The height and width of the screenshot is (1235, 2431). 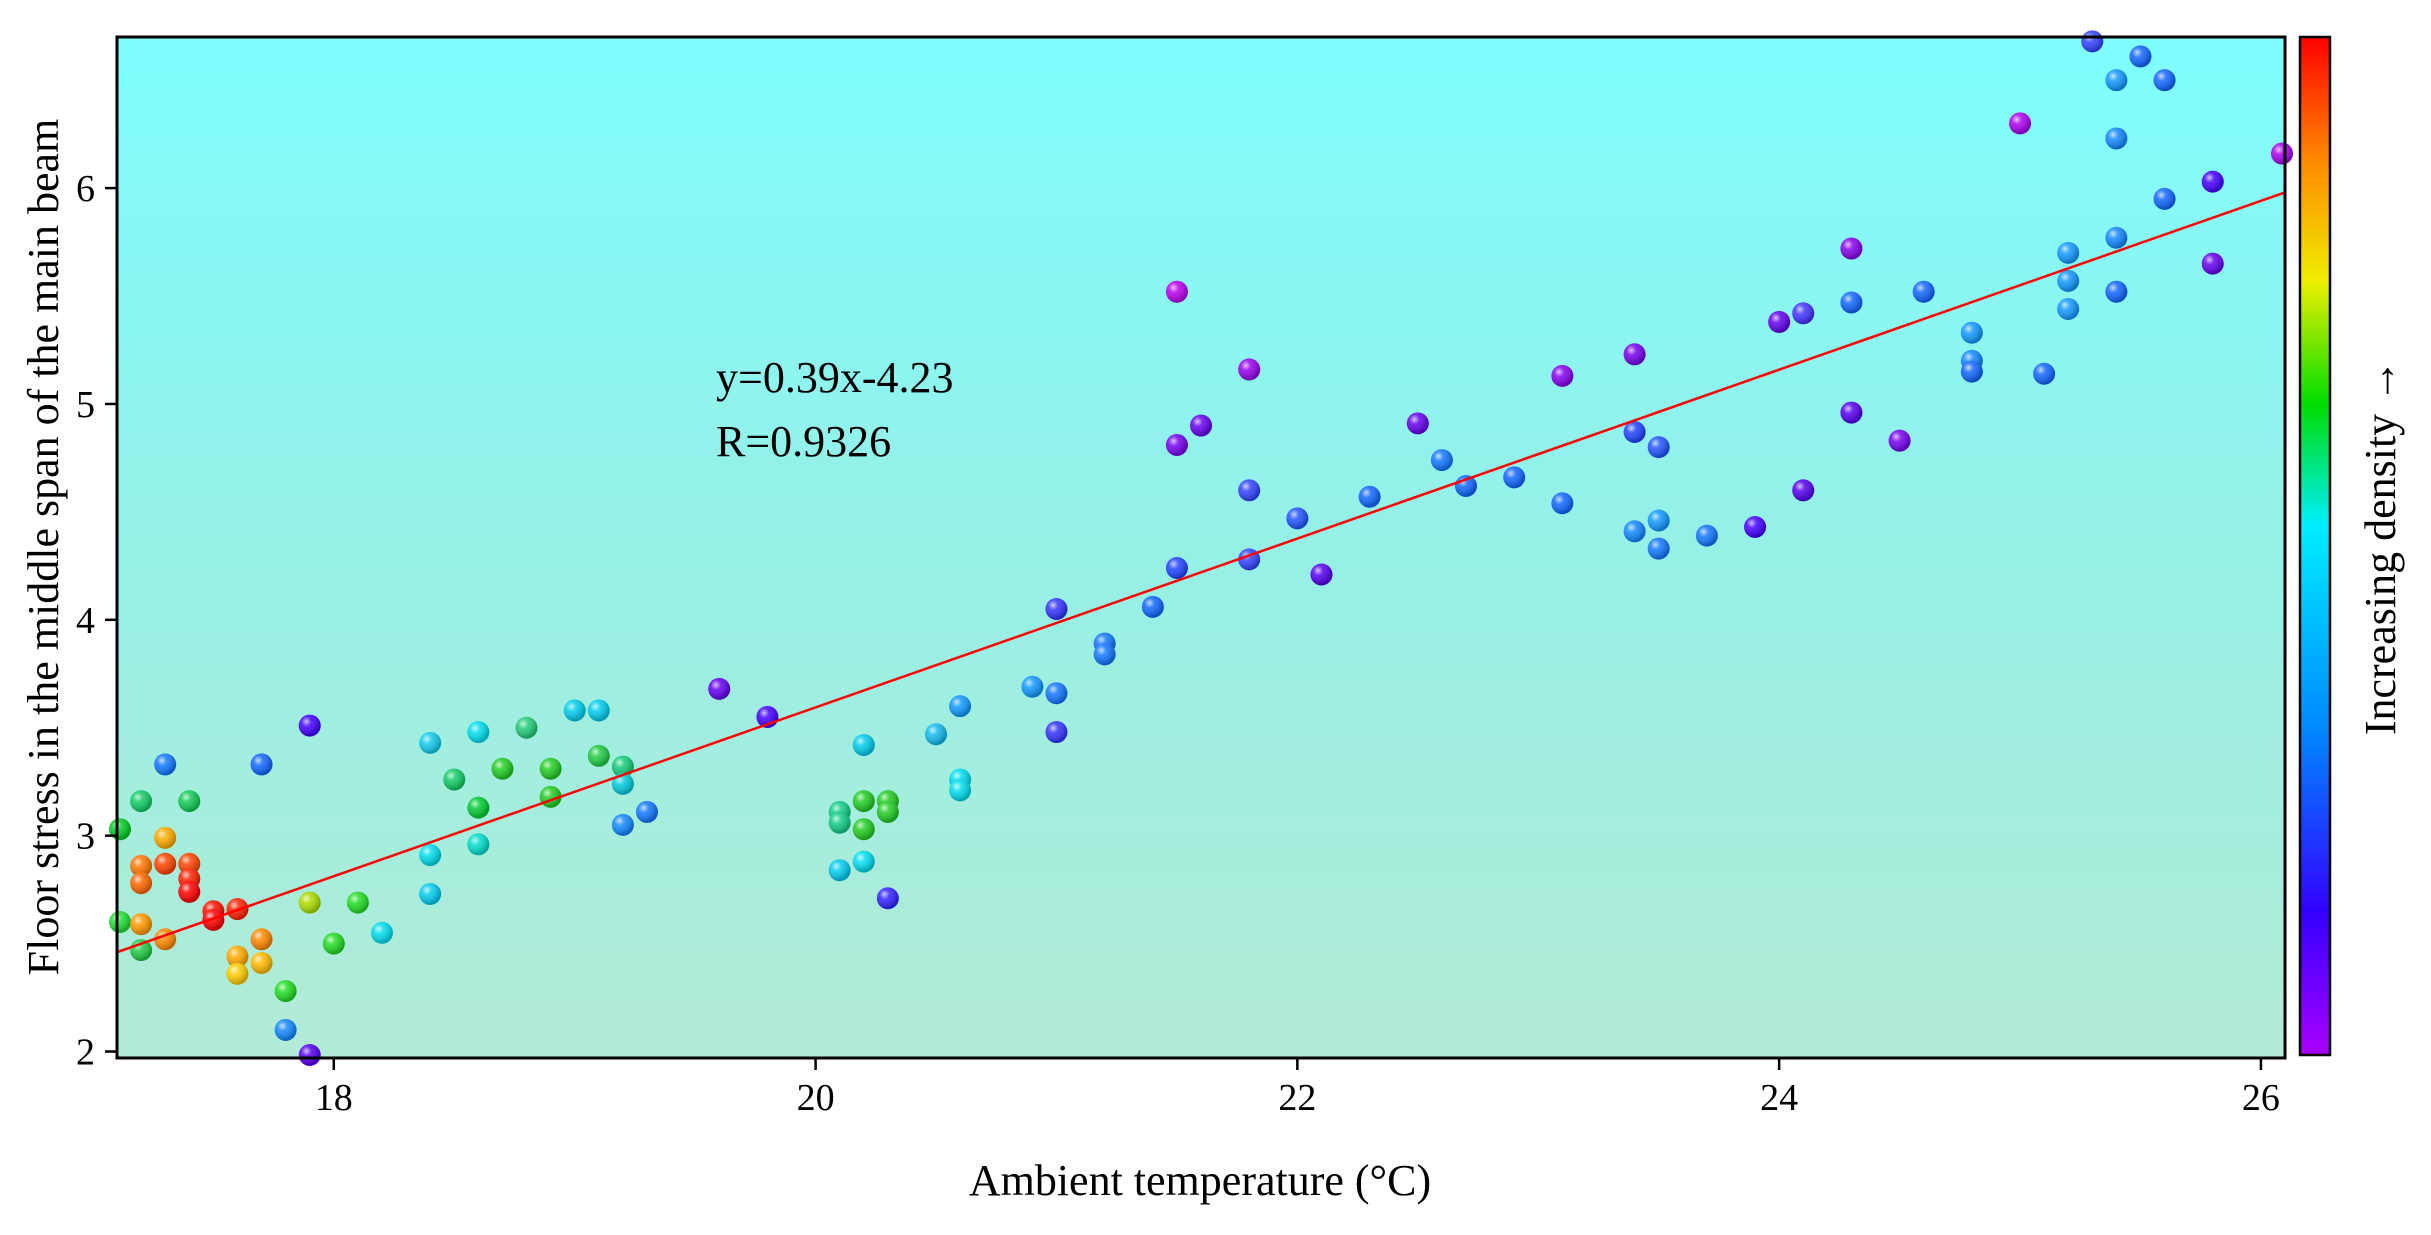 I want to click on colorbar-label: Increasing density →, so click(x=2380, y=547).